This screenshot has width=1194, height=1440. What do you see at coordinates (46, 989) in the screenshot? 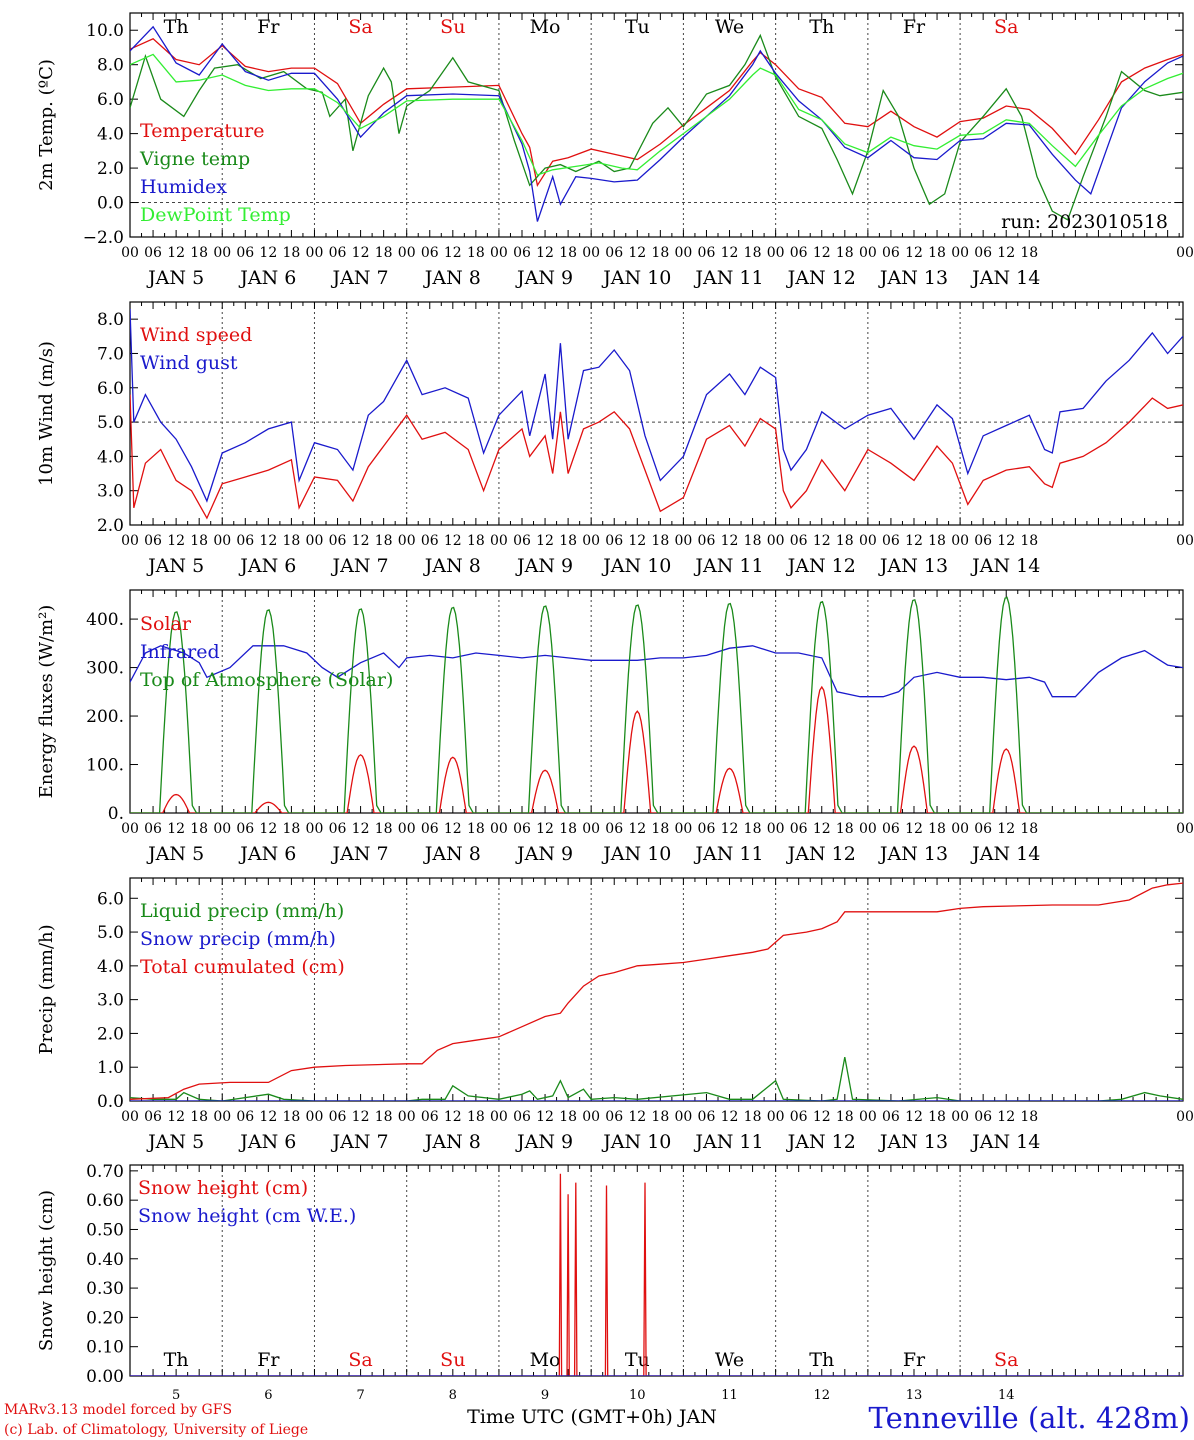
I see `y-axis-title: Precip (mm/h)` at bounding box center [46, 989].